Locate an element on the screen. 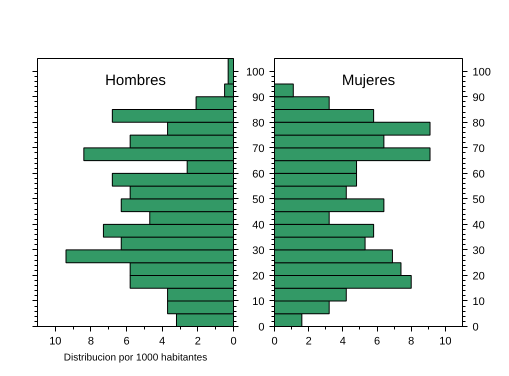 The width and height of the screenshot is (509, 376). y-tick-label: 30 is located at coordinates (258, 250).